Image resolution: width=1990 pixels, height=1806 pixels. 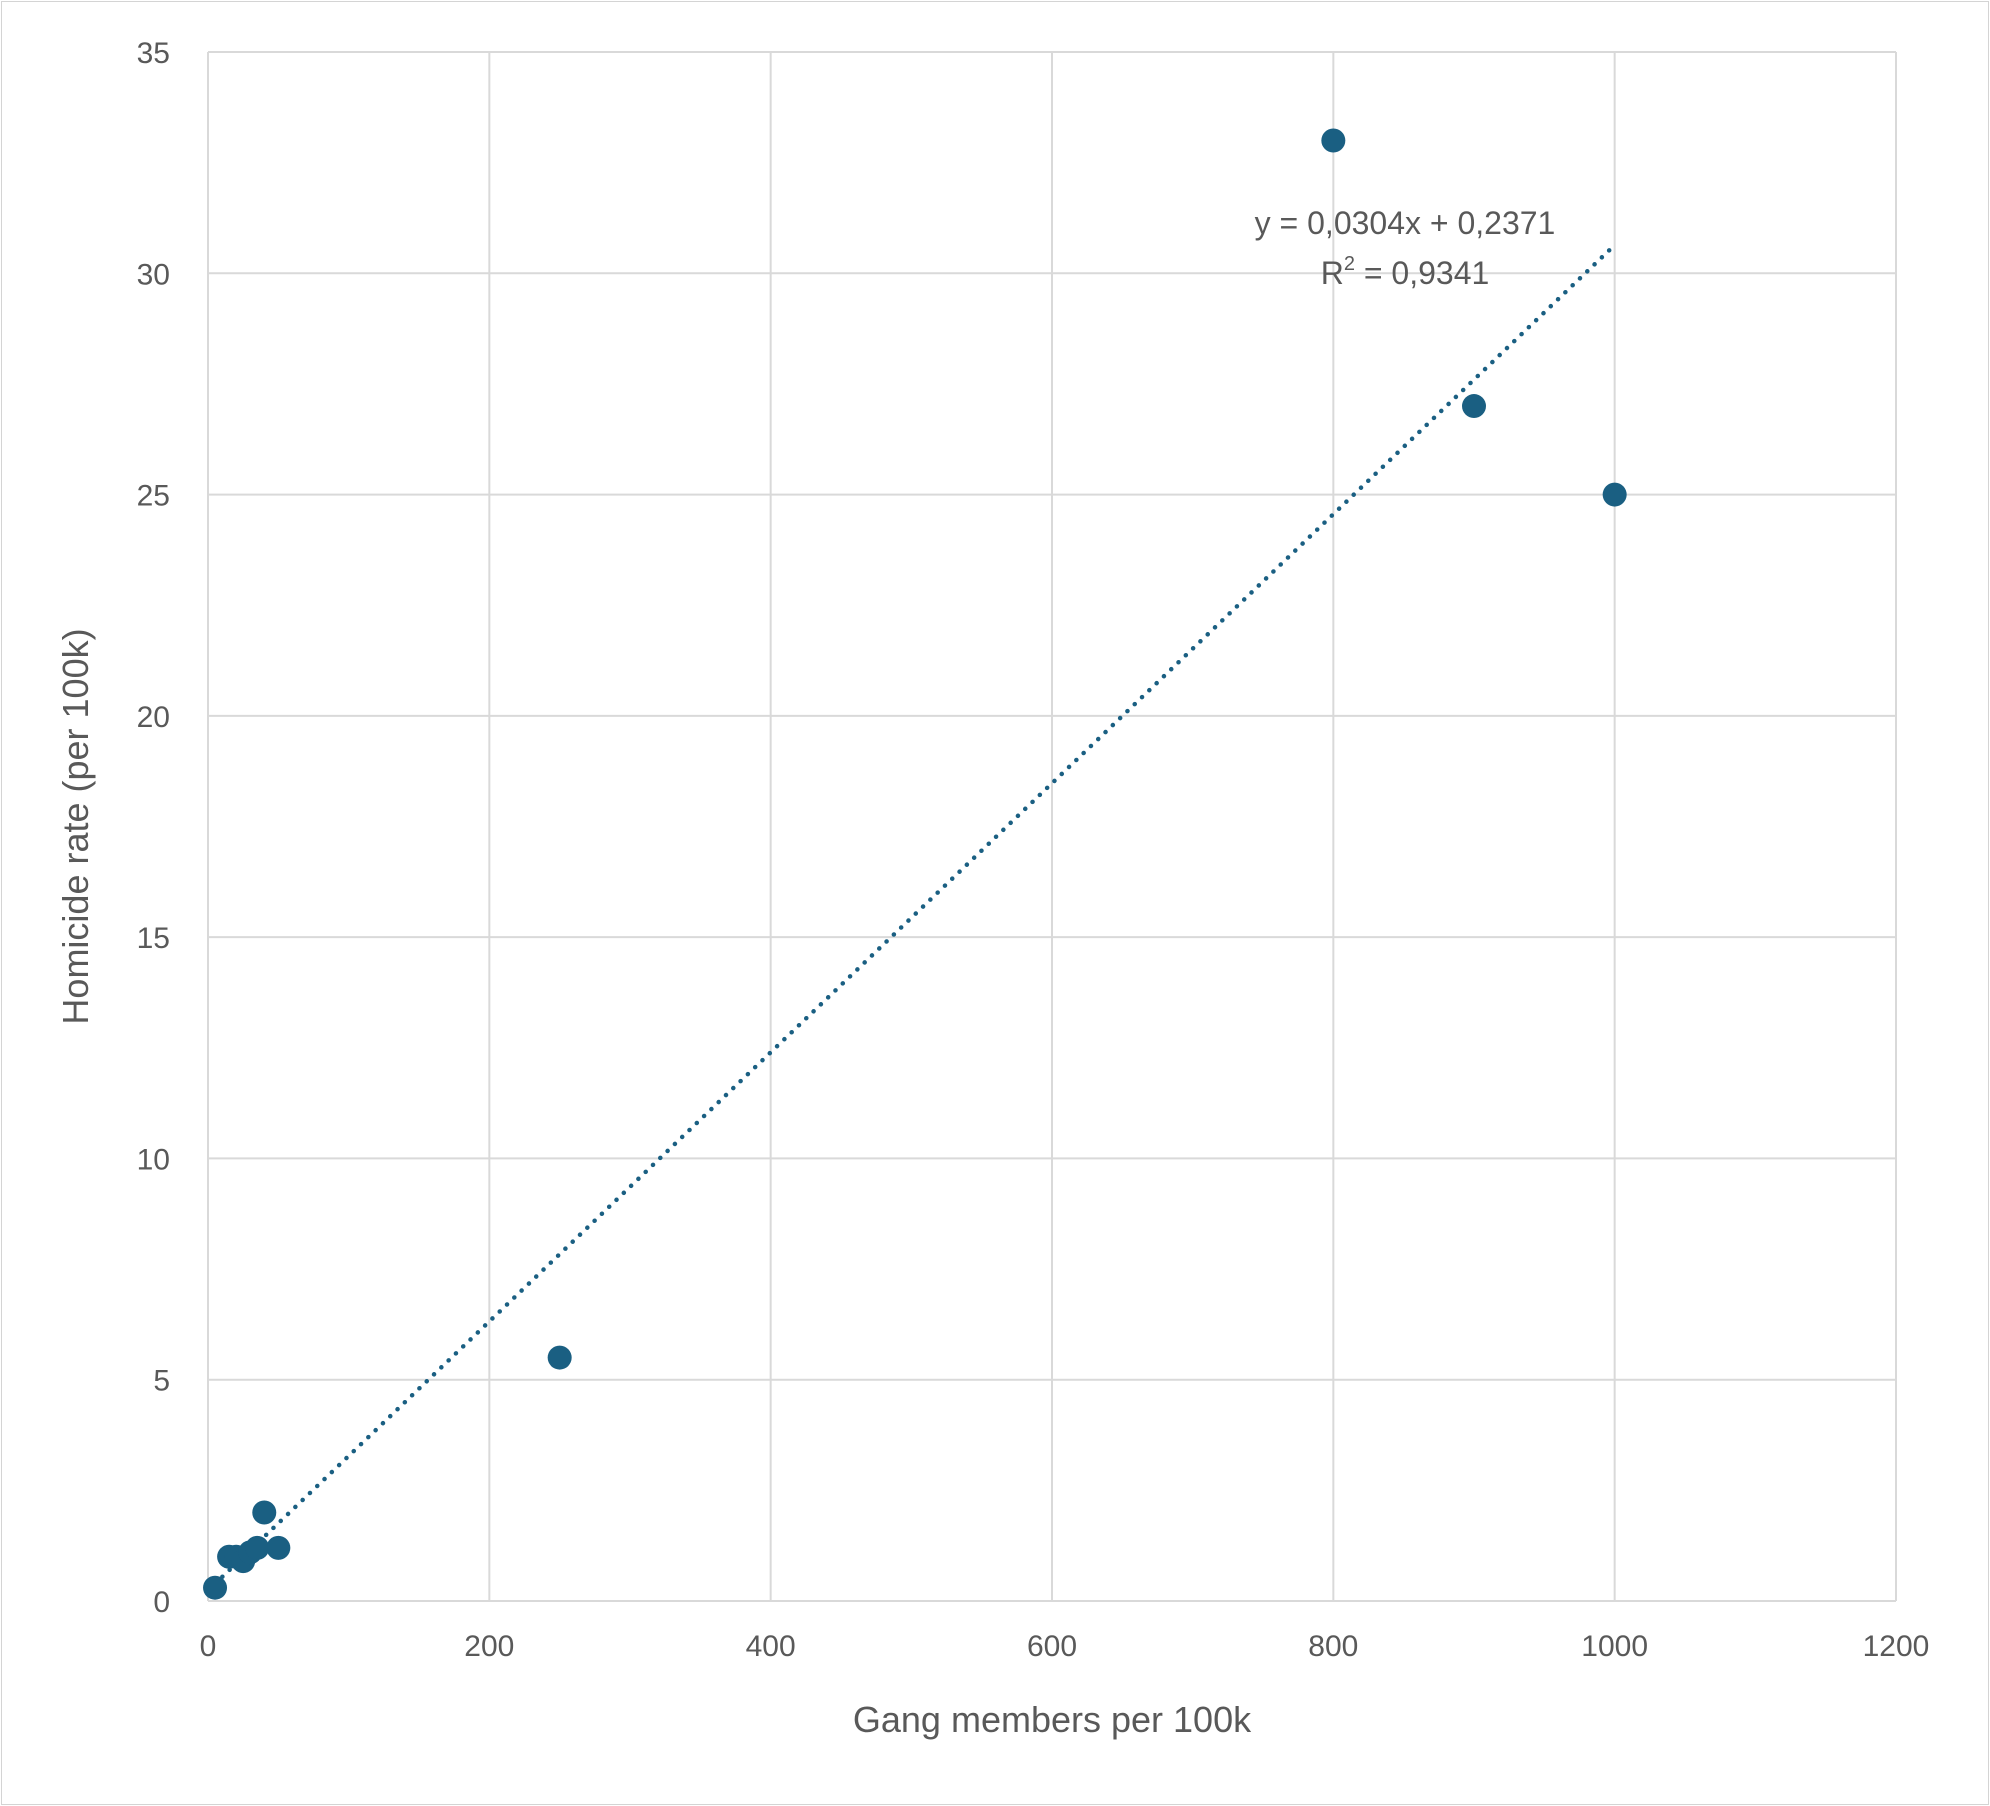 What do you see at coordinates (75, 826) in the screenshot?
I see `y-axis-title: Homicide rate (per 100k)` at bounding box center [75, 826].